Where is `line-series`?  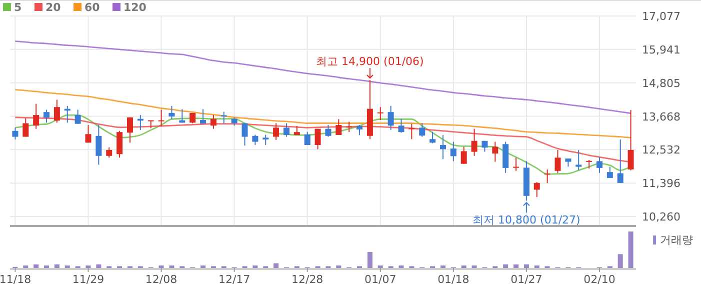
line-series is located at coordinates (323, 113).